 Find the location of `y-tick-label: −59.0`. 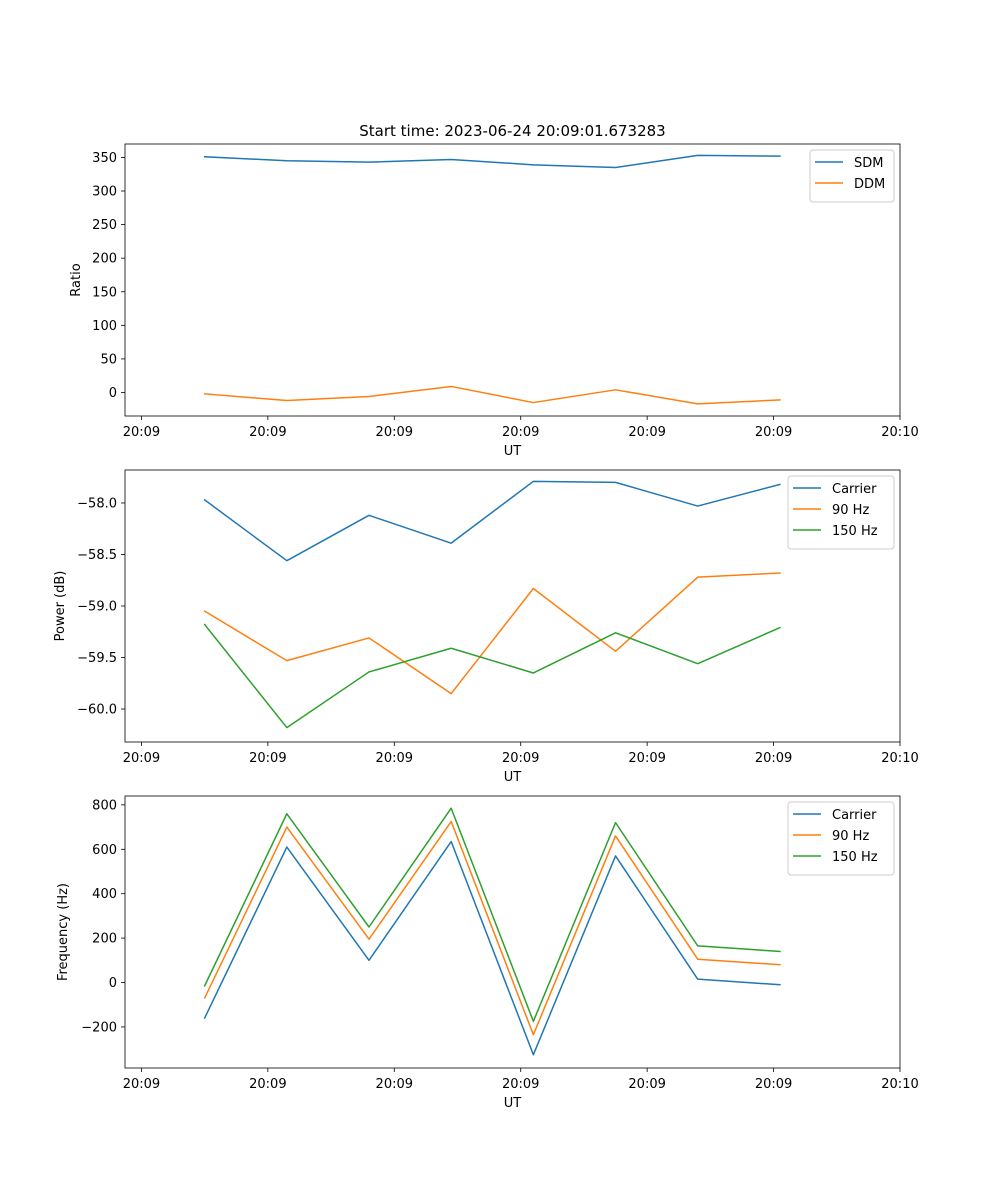

y-tick-label: −59.0 is located at coordinates (97, 607).